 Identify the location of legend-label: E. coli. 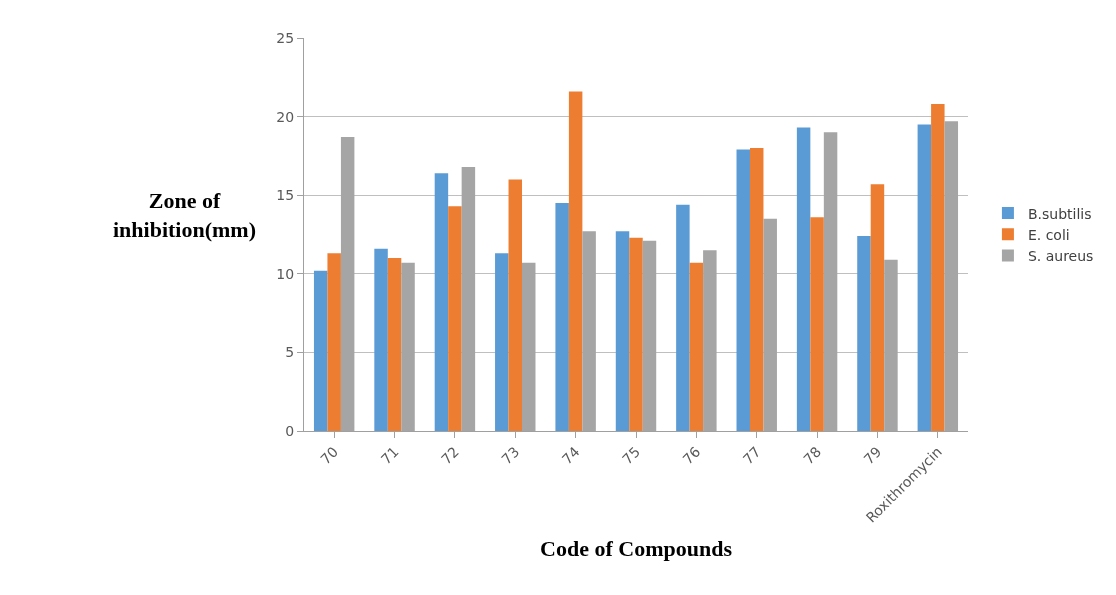
(1048, 234).